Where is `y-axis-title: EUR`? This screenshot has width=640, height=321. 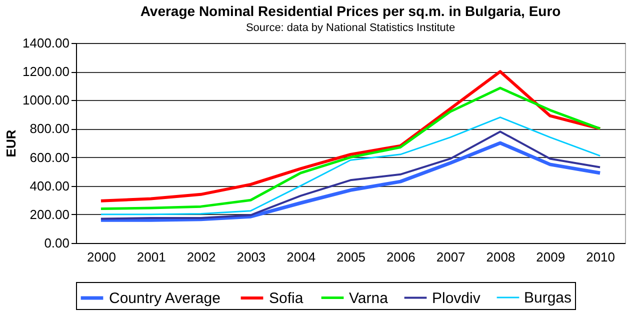 y-axis-title: EUR is located at coordinates (11, 143).